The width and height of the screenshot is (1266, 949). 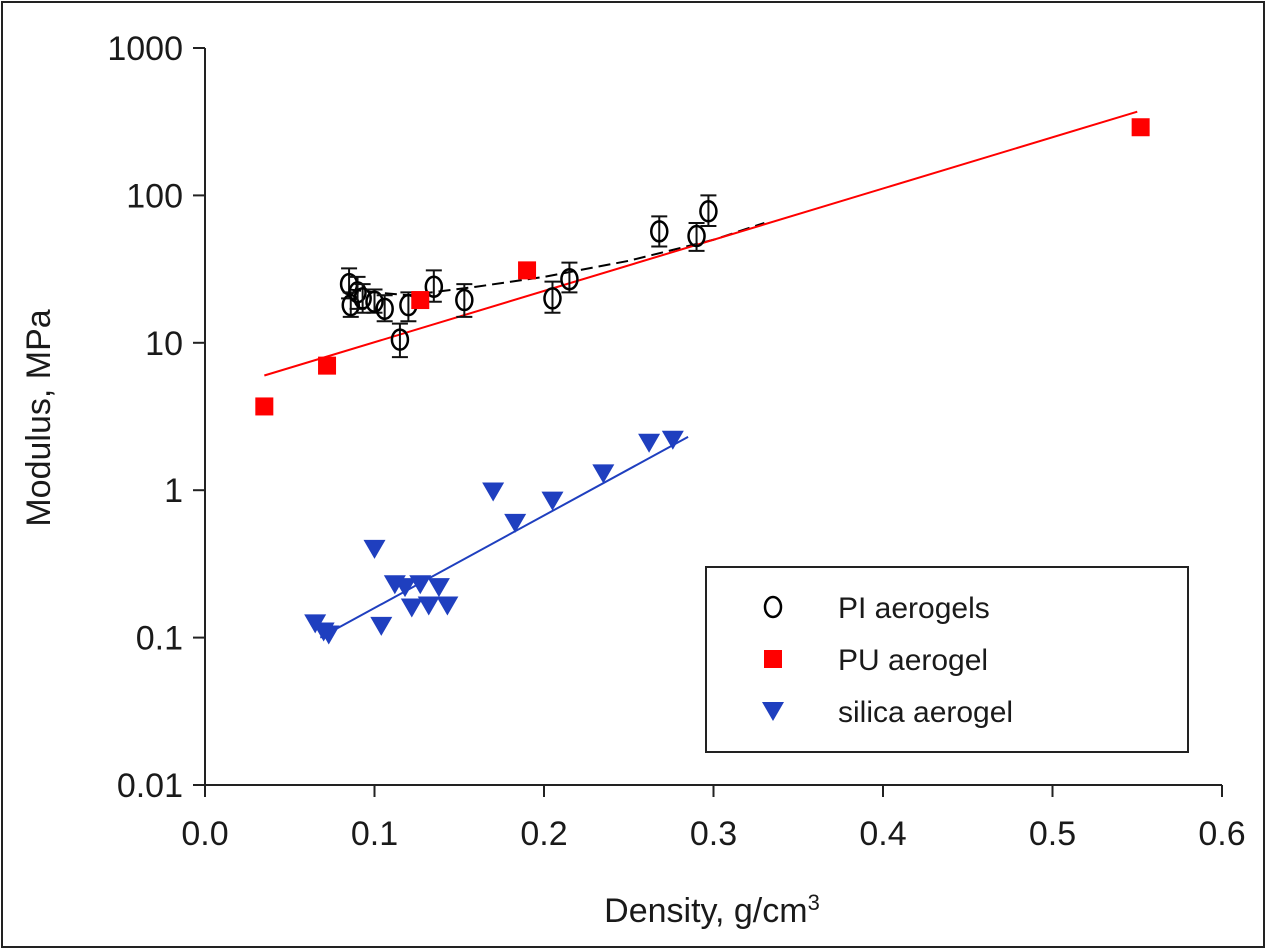 I want to click on legend-label-series-2: silica aerogel, so click(x=925, y=712).